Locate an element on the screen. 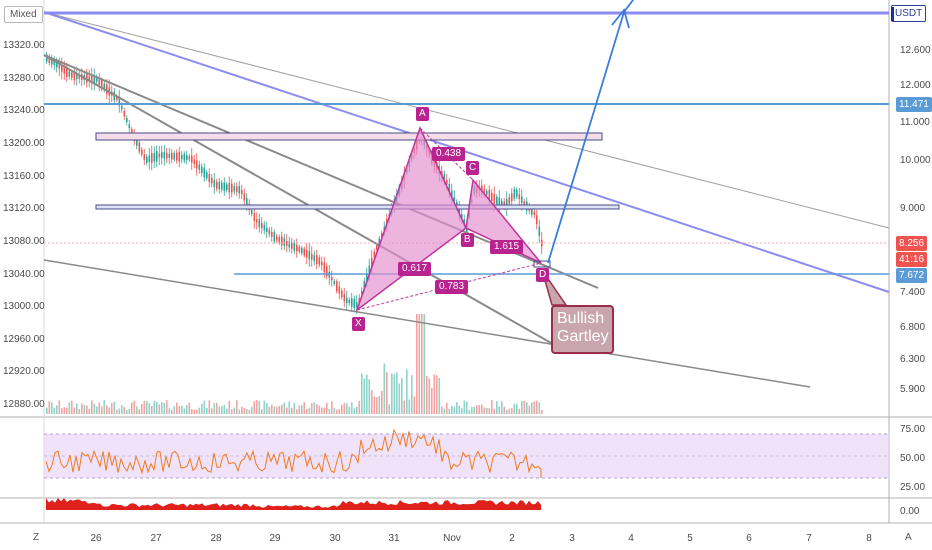 This screenshot has width=932, height=550. xb-ratio-label: 0.617 is located at coordinates (415, 269).